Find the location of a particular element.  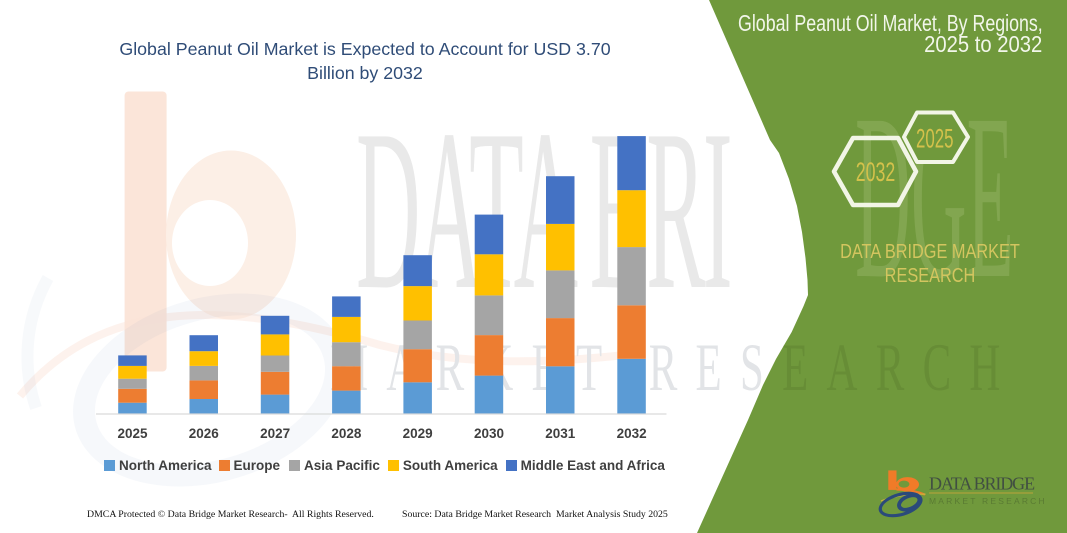

svg-text: 2025 is located at coordinates (935, 138).